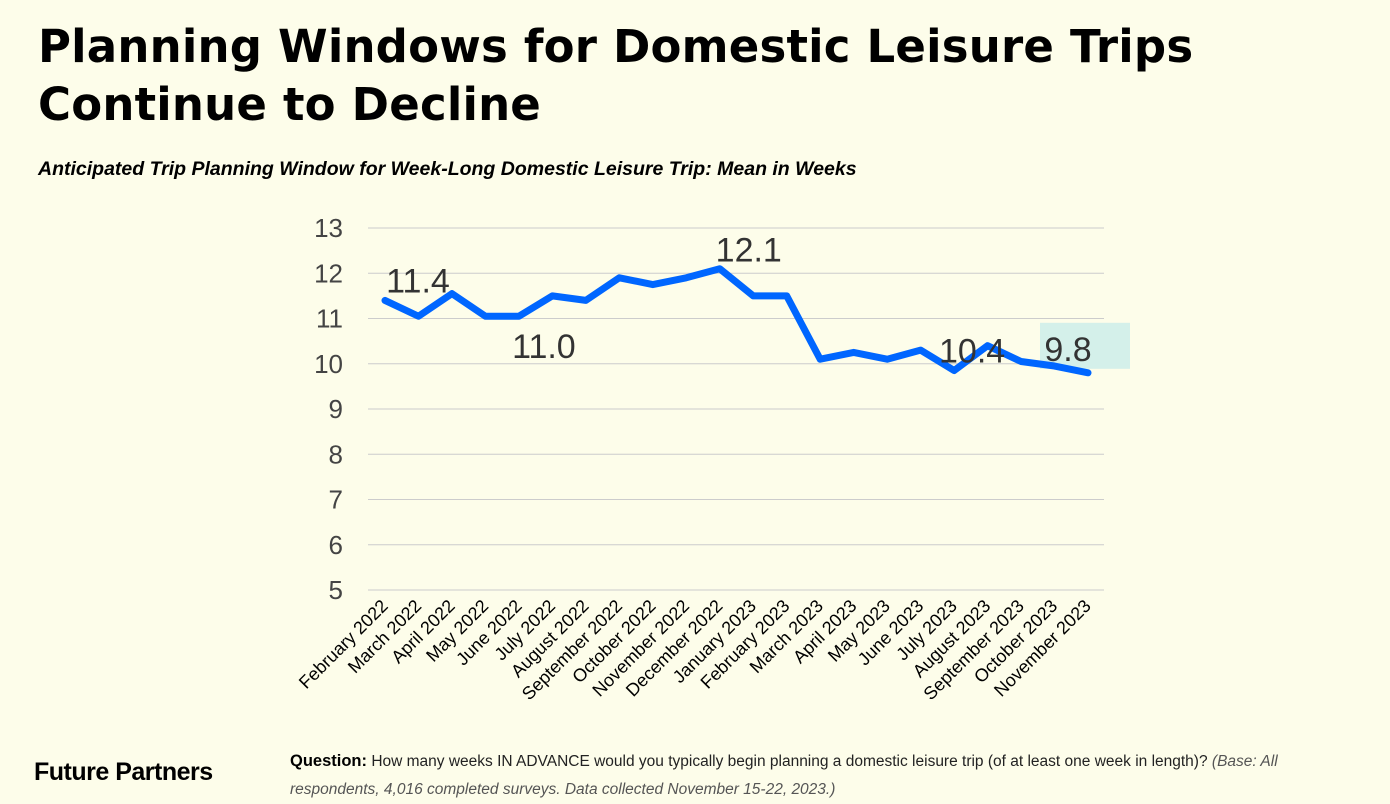  I want to click on y-tick-label: 9, so click(336, 409).